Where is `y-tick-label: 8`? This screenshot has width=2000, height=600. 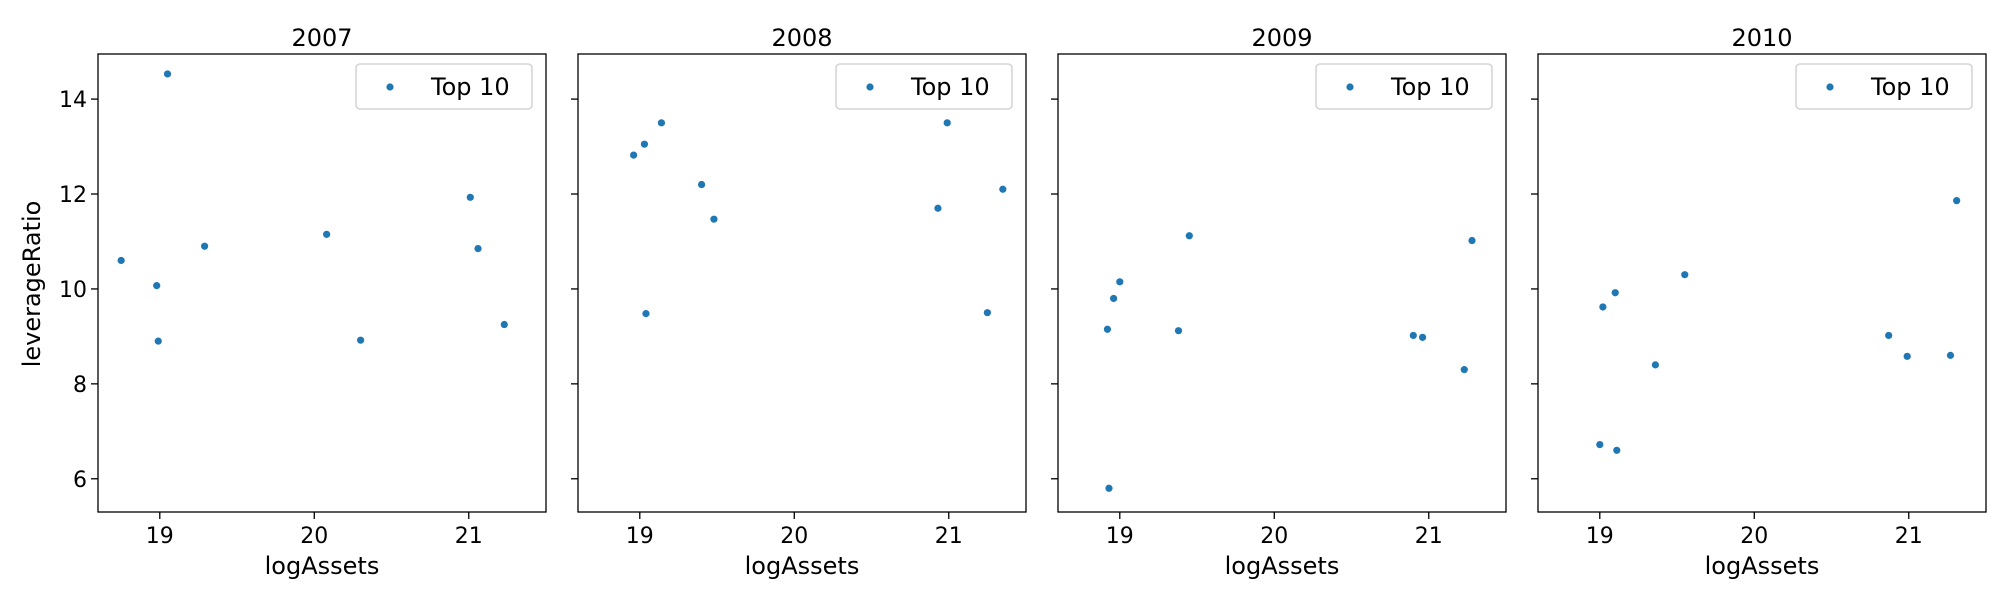
y-tick-label: 8 is located at coordinates (80, 385).